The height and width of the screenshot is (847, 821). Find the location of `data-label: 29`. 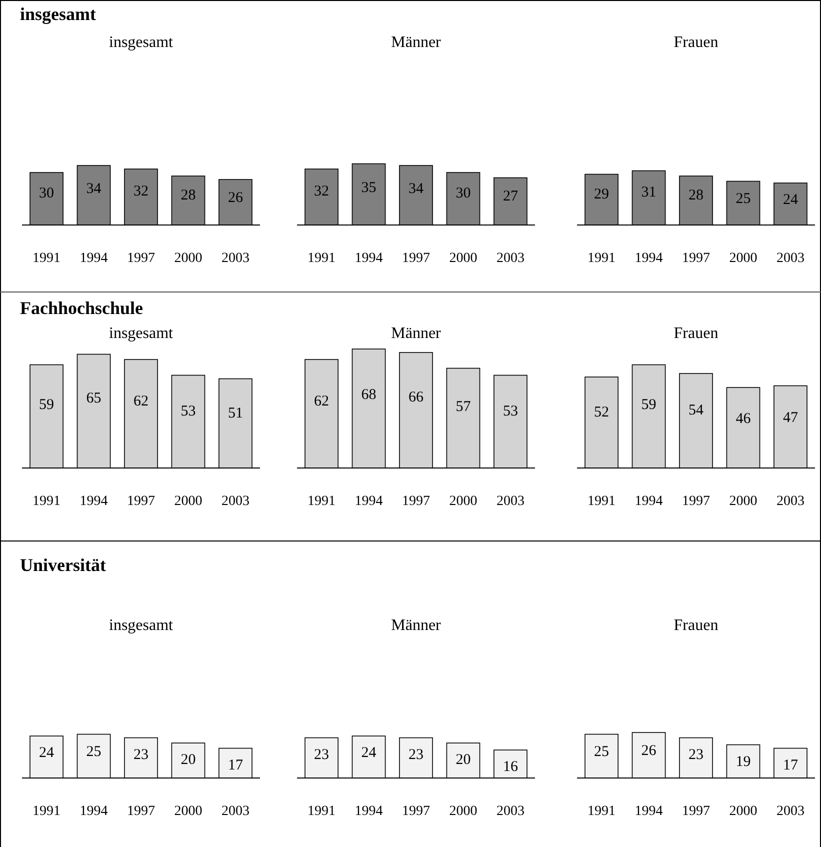

data-label: 29 is located at coordinates (602, 194).